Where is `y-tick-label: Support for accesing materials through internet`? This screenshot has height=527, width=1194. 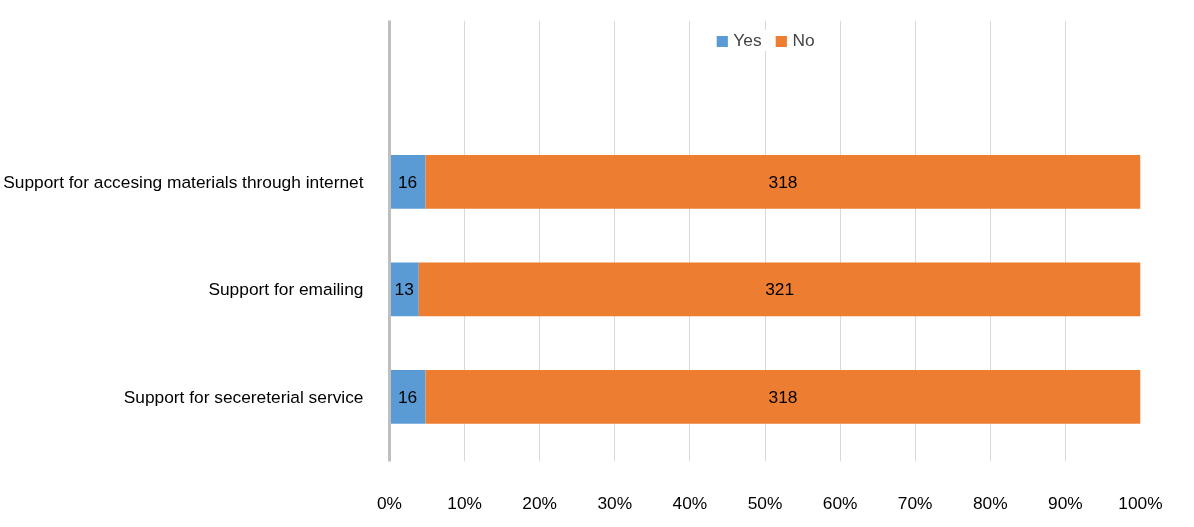 y-tick-label: Support for accesing materials through internet is located at coordinates (183, 181).